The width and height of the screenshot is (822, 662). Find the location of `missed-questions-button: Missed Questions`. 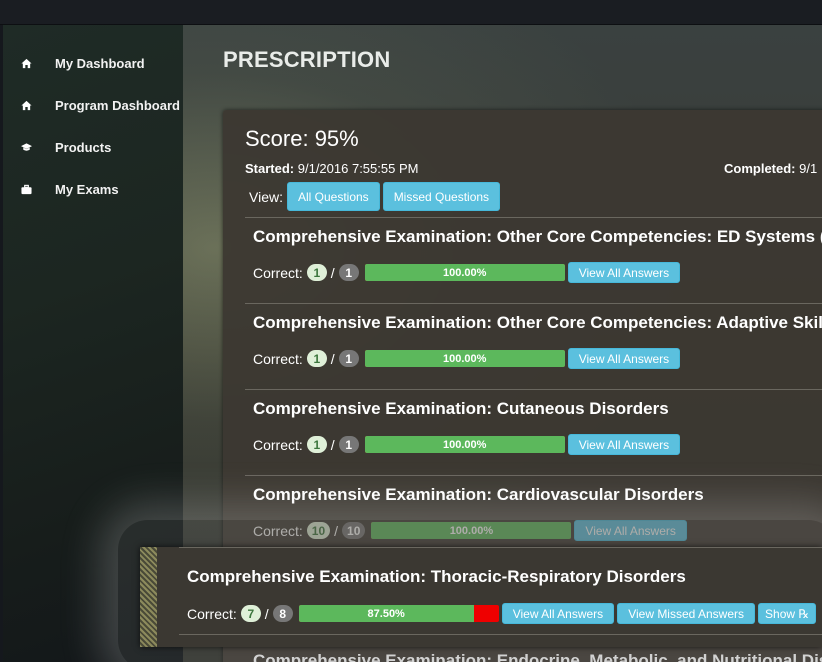

missed-questions-button: Missed Questions is located at coordinates (441, 196).